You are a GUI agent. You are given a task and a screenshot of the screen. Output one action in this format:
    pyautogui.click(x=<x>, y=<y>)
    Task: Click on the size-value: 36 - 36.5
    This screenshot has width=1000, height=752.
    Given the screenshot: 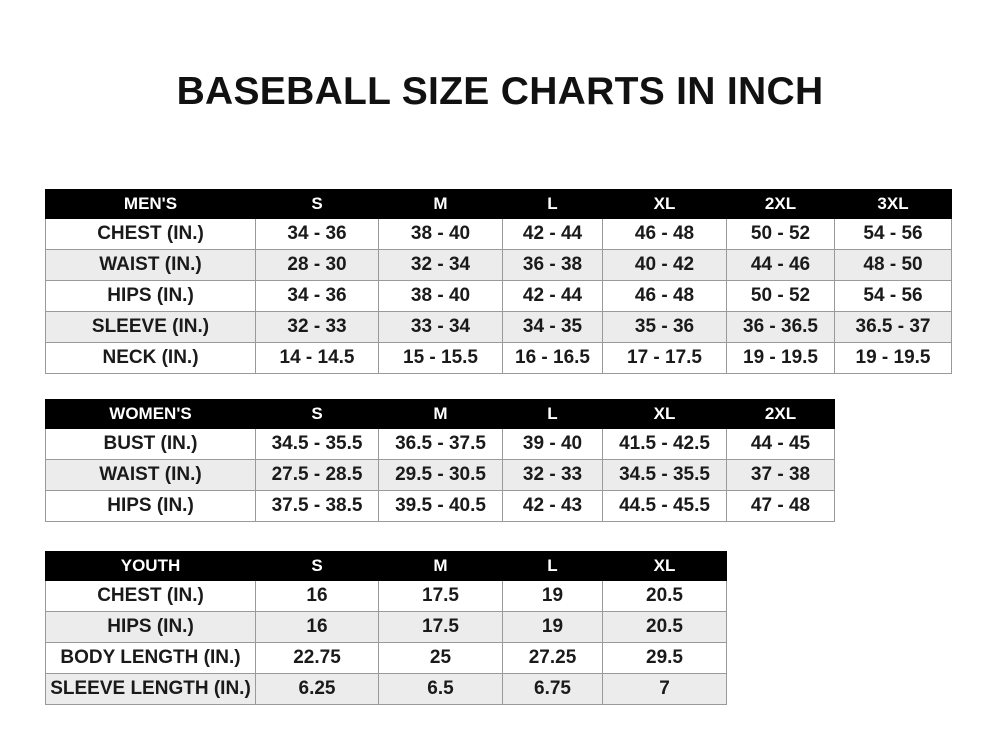 What is the action you would take?
    pyautogui.click(x=780, y=327)
    